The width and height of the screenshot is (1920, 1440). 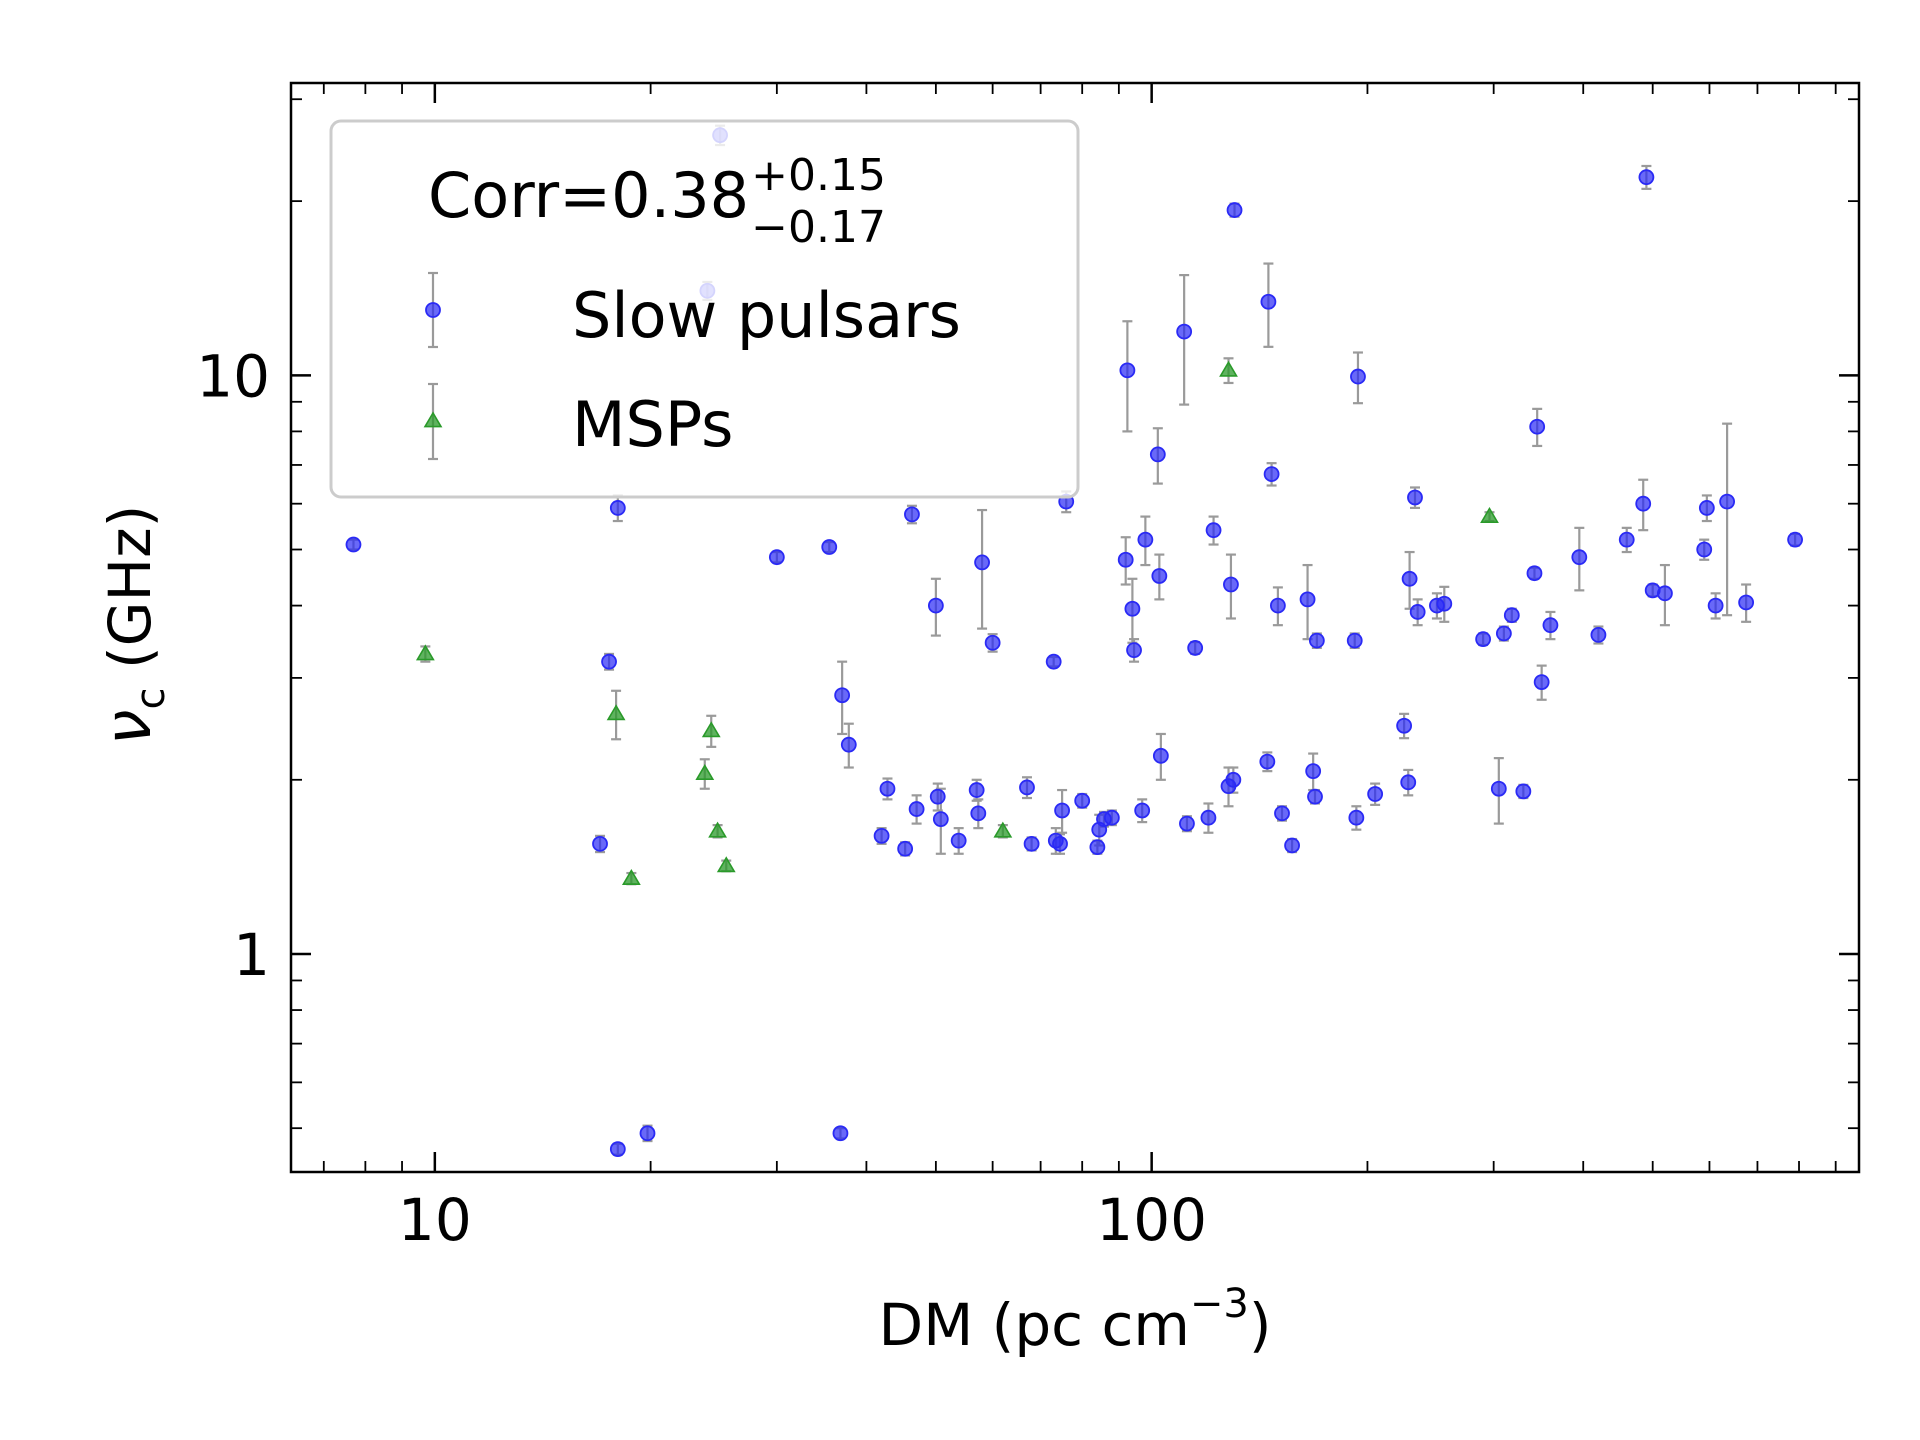 What do you see at coordinates (704, 309) in the screenshot?
I see `legend-box` at bounding box center [704, 309].